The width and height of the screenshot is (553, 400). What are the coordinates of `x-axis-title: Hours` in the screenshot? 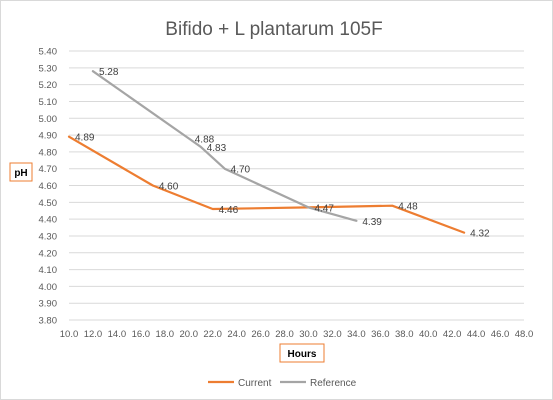 It's located at (302, 354).